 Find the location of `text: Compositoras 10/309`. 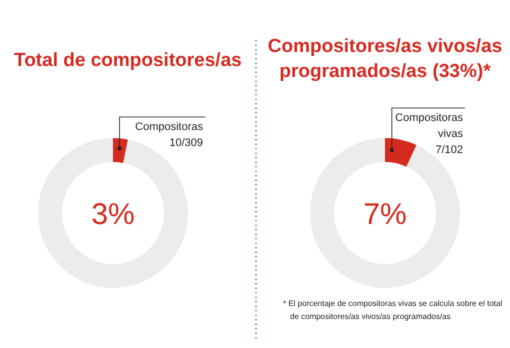

text: Compositoras 10/309 is located at coordinates (169, 135).